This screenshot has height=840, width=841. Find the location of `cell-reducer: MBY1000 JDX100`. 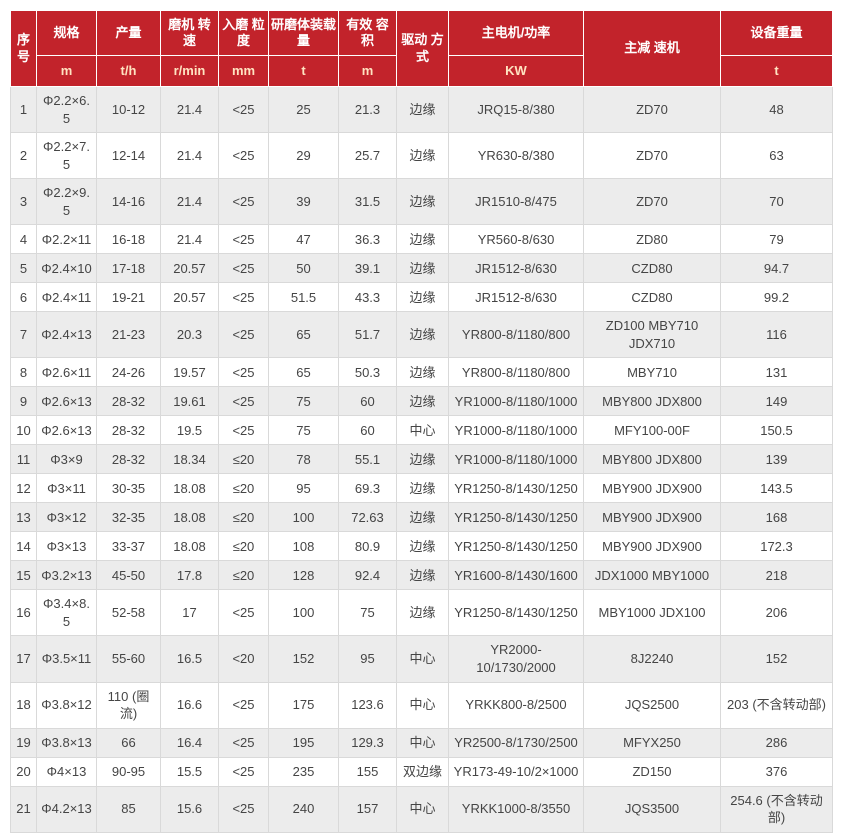

cell-reducer: MBY1000 JDX100 is located at coordinates (652, 613).